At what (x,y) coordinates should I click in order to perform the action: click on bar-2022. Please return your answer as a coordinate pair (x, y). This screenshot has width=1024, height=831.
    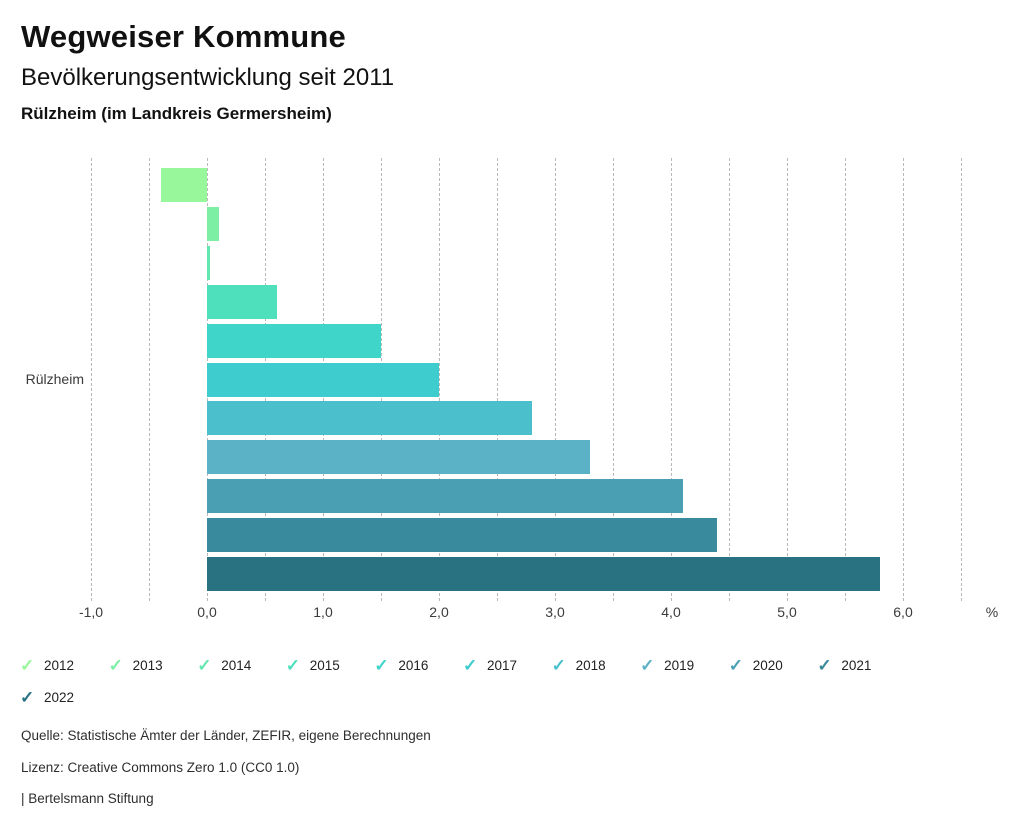
    Looking at the image, I should click on (543, 574).